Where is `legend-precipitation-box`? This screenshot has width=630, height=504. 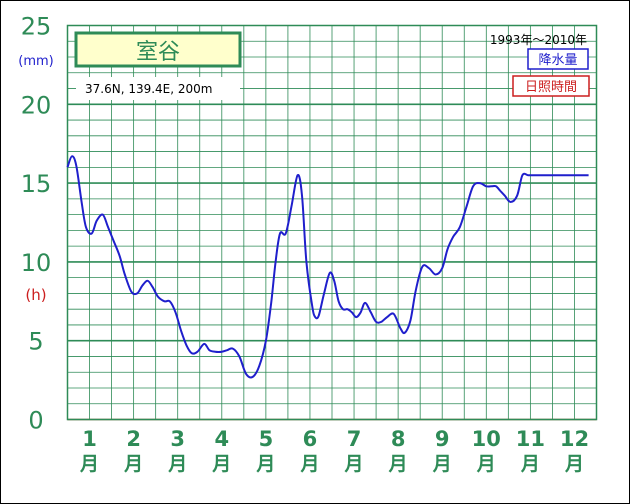
legend-precipitation-box is located at coordinates (558, 59).